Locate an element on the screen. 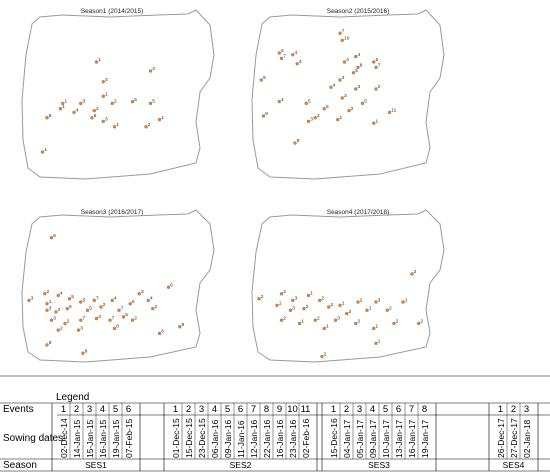 The image size is (550, 472). sowing-date: 10-Jan-17 is located at coordinates (385, 438).